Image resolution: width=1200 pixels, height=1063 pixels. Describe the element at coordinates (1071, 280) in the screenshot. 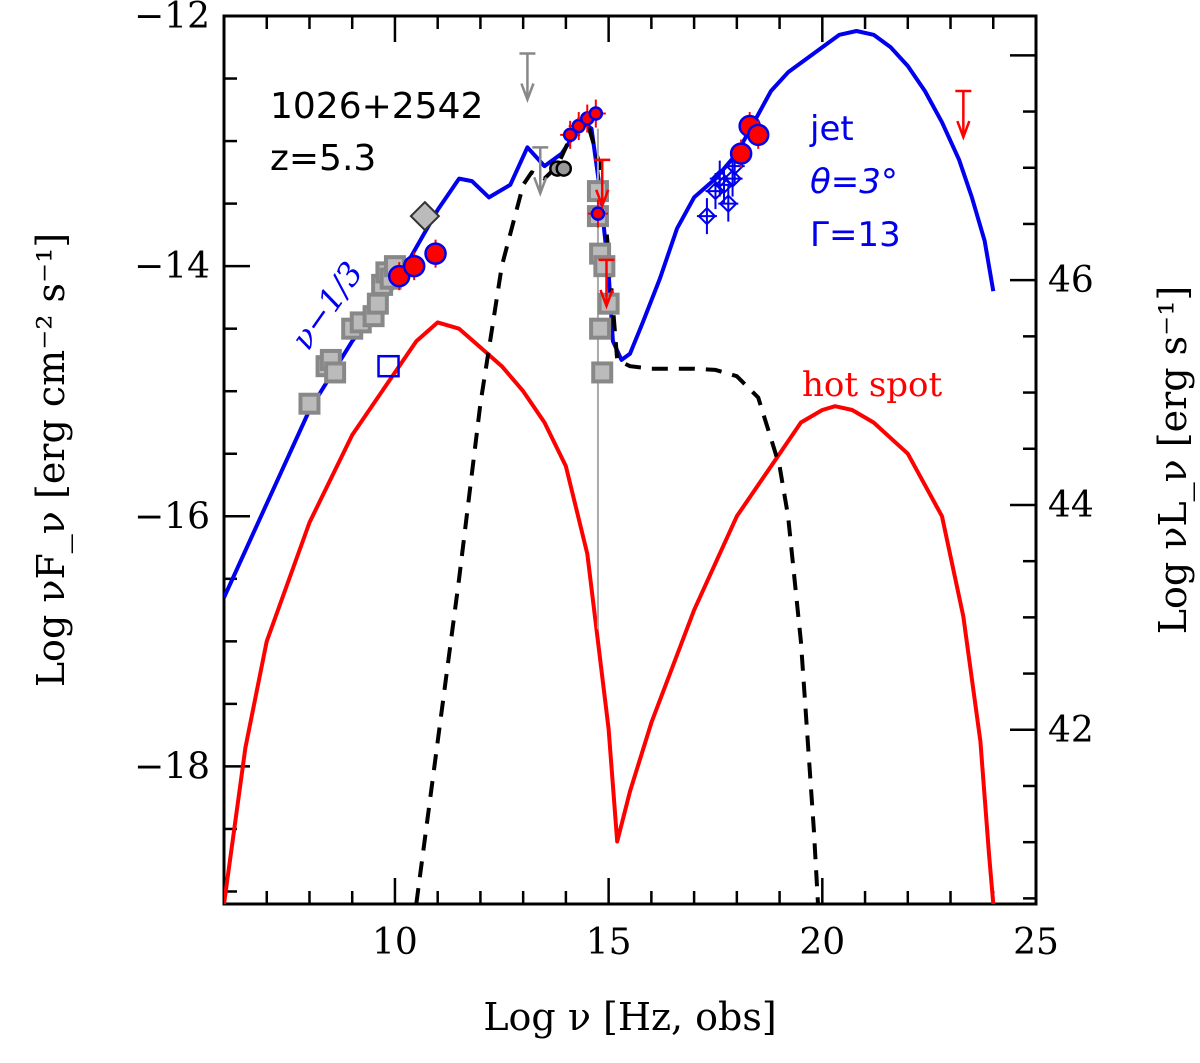

I see `y-tick-label-right: 46` at that location.